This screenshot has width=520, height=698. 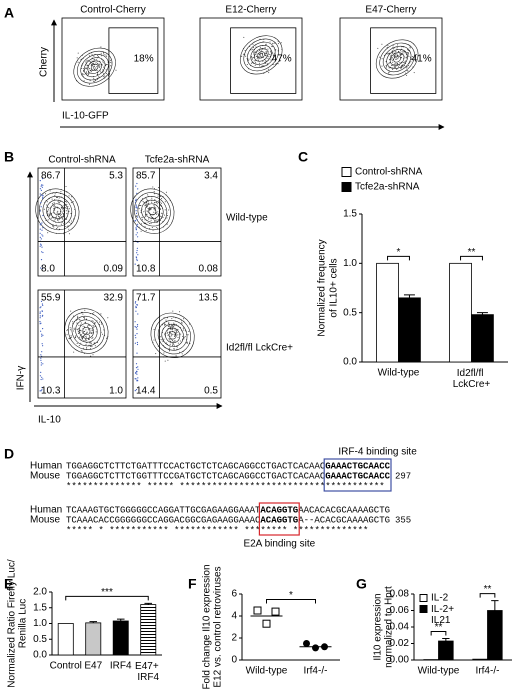 What do you see at coordinates (144, 59) in the screenshot?
I see `gate-percent: 18%` at bounding box center [144, 59].